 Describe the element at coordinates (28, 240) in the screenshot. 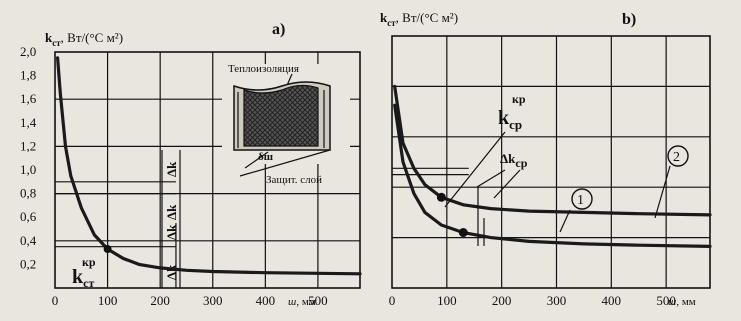

I see `panel-a-y-tick-1: 0,4` at that location.